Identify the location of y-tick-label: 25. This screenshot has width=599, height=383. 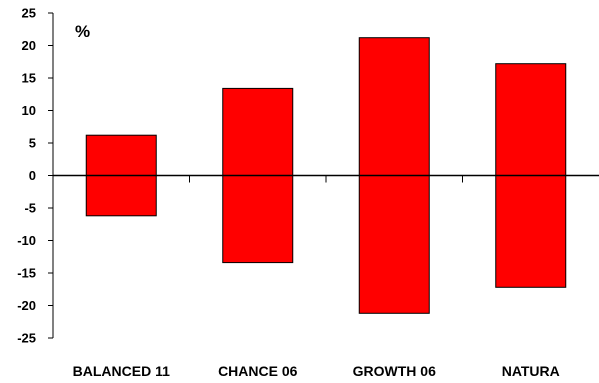
(29, 13).